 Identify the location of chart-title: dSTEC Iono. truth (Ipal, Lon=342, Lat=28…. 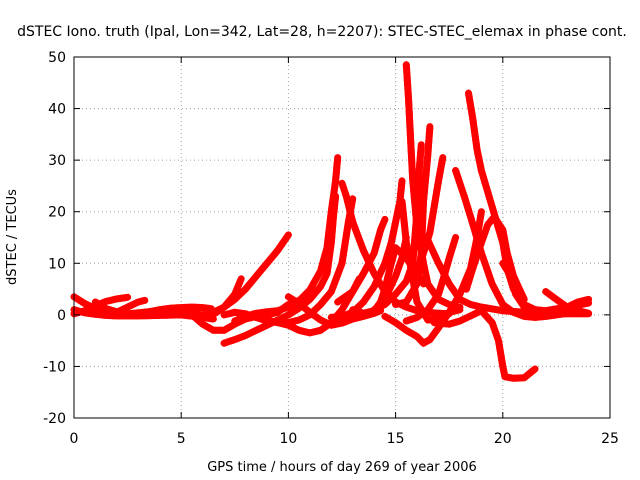
(322, 32).